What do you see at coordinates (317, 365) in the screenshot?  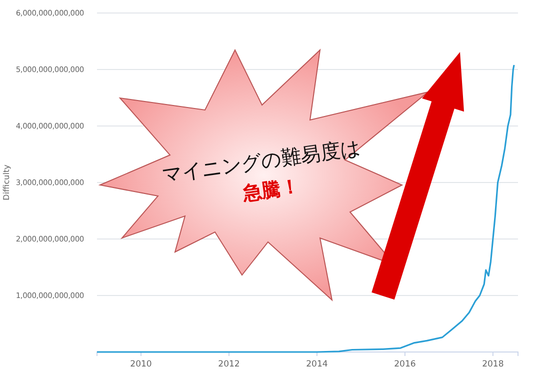 I see `x-tick-label: 2014` at bounding box center [317, 365].